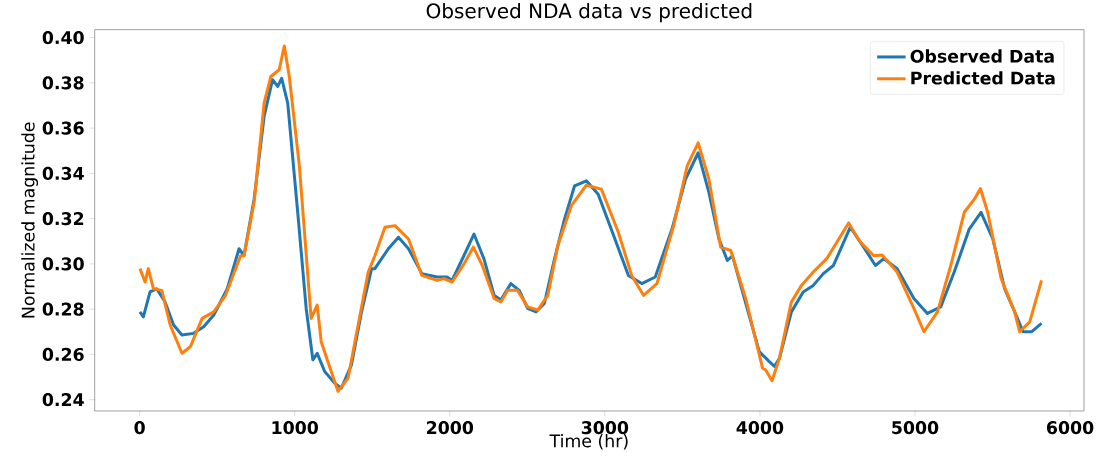 The image size is (1101, 459). I want to click on y-tick-label: 0.32, so click(63, 219).